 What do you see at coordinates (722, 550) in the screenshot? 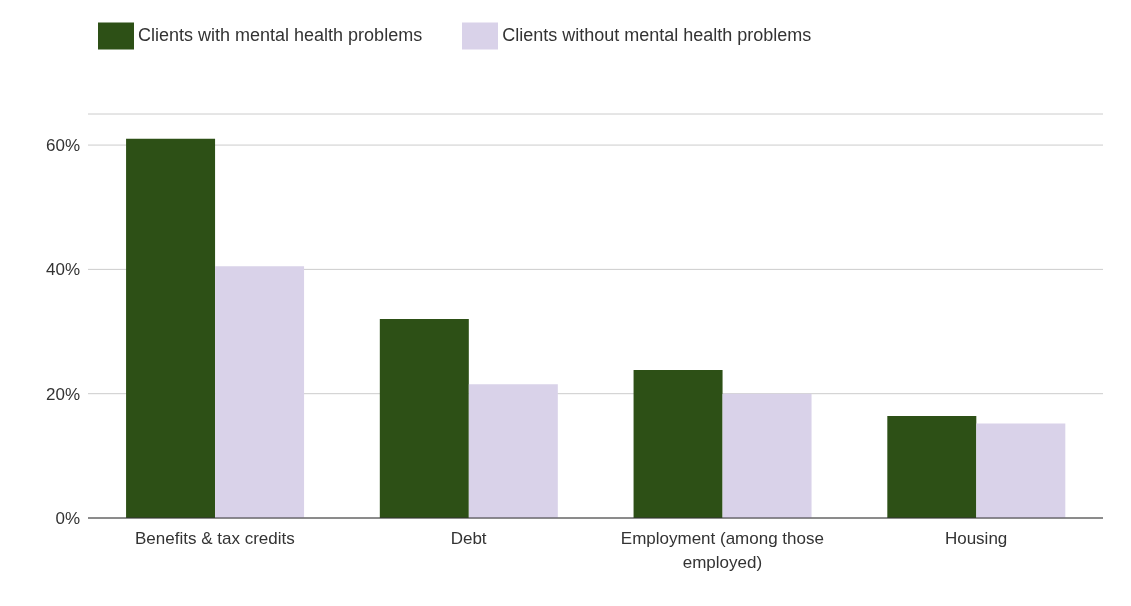
I see `x-tick-label: Employment (among those employed)` at bounding box center [722, 550].